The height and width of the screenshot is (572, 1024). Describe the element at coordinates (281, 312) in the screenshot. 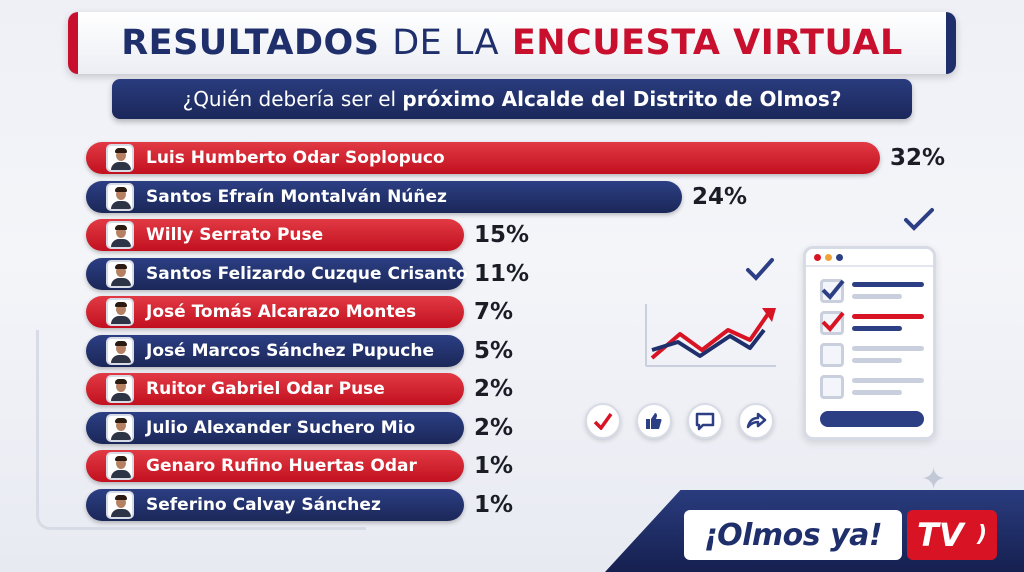

I see `candidate-name: José Tomás Alcarazo Montes` at that location.